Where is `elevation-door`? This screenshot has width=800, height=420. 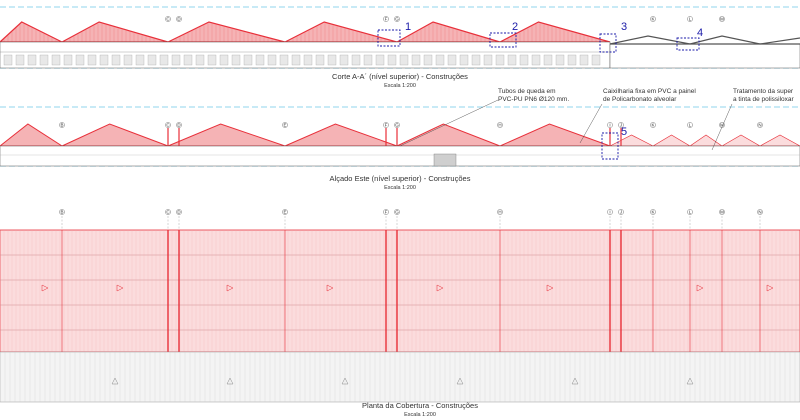 elevation-door is located at coordinates (445, 160).